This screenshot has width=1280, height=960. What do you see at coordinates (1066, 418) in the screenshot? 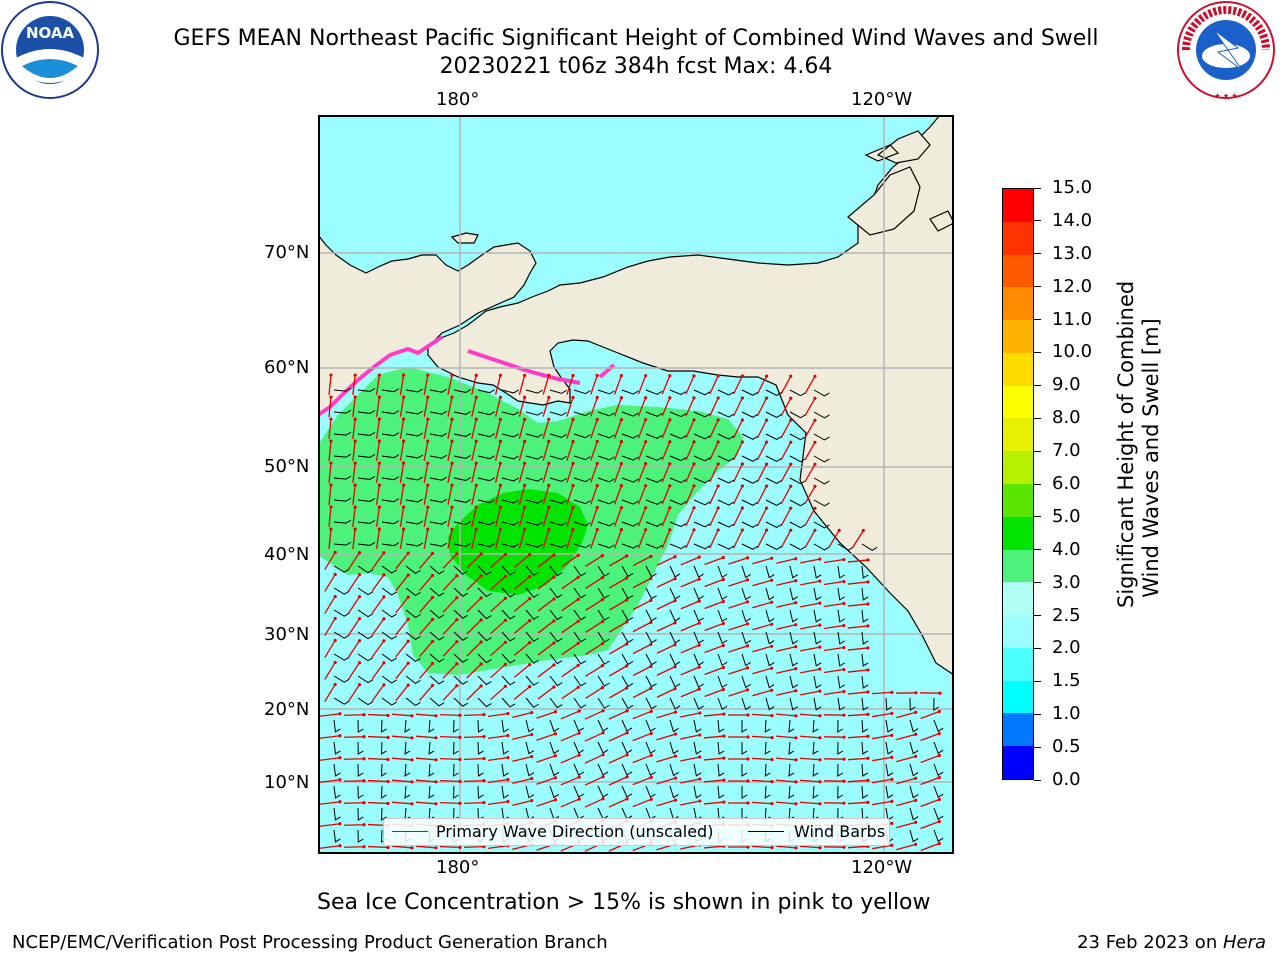
I see `colorbar-tick-label: 8.0` at bounding box center [1066, 418].